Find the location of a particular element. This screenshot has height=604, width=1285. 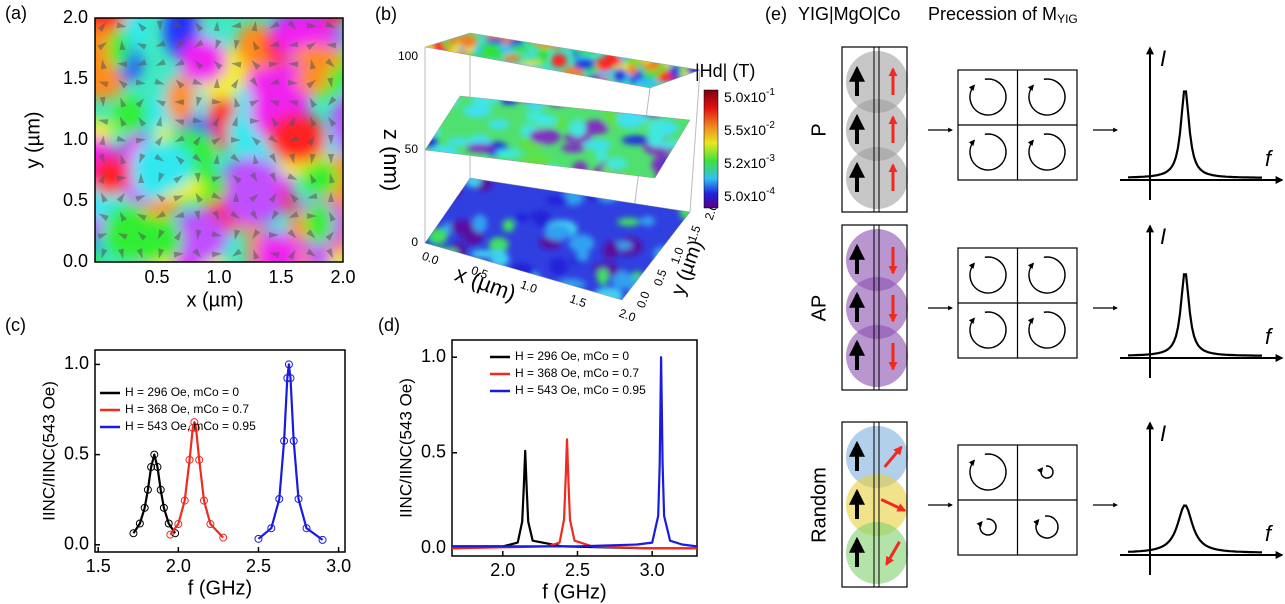

y-axis-label: y (µm) is located at coordinates (33, 139).